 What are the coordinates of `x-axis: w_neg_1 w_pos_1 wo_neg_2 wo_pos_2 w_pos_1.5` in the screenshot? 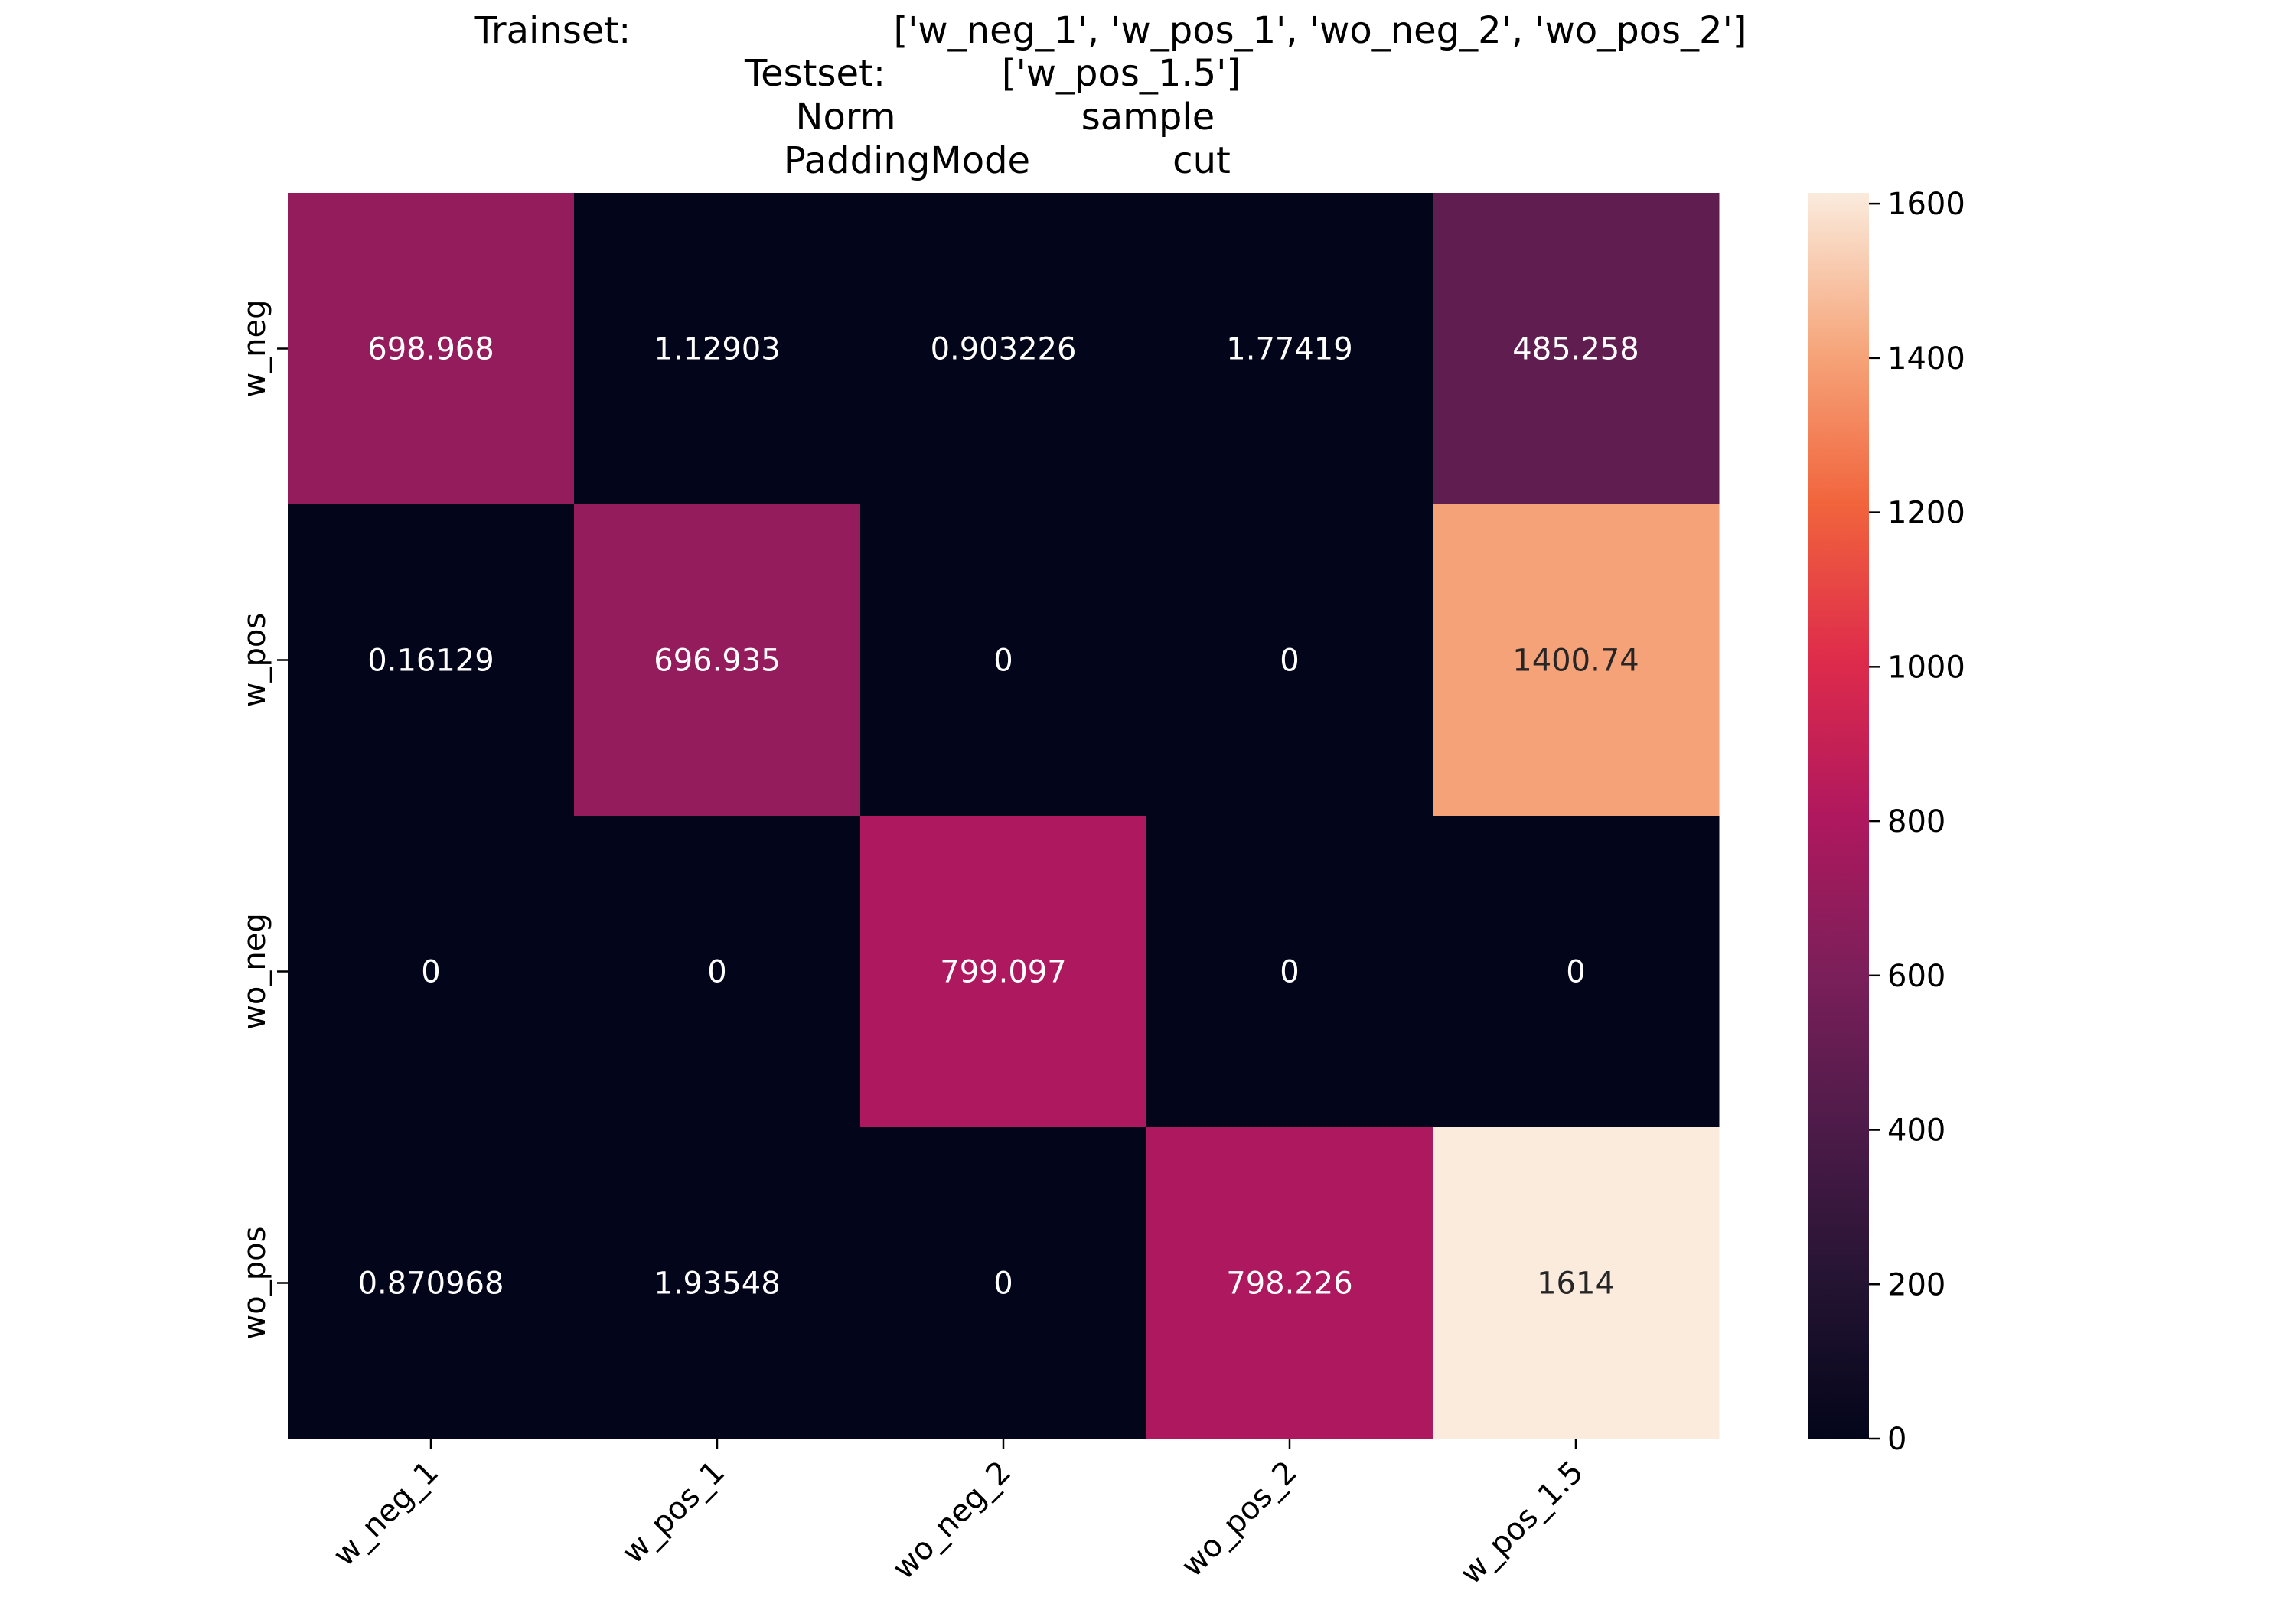 It's located at (958, 1515).